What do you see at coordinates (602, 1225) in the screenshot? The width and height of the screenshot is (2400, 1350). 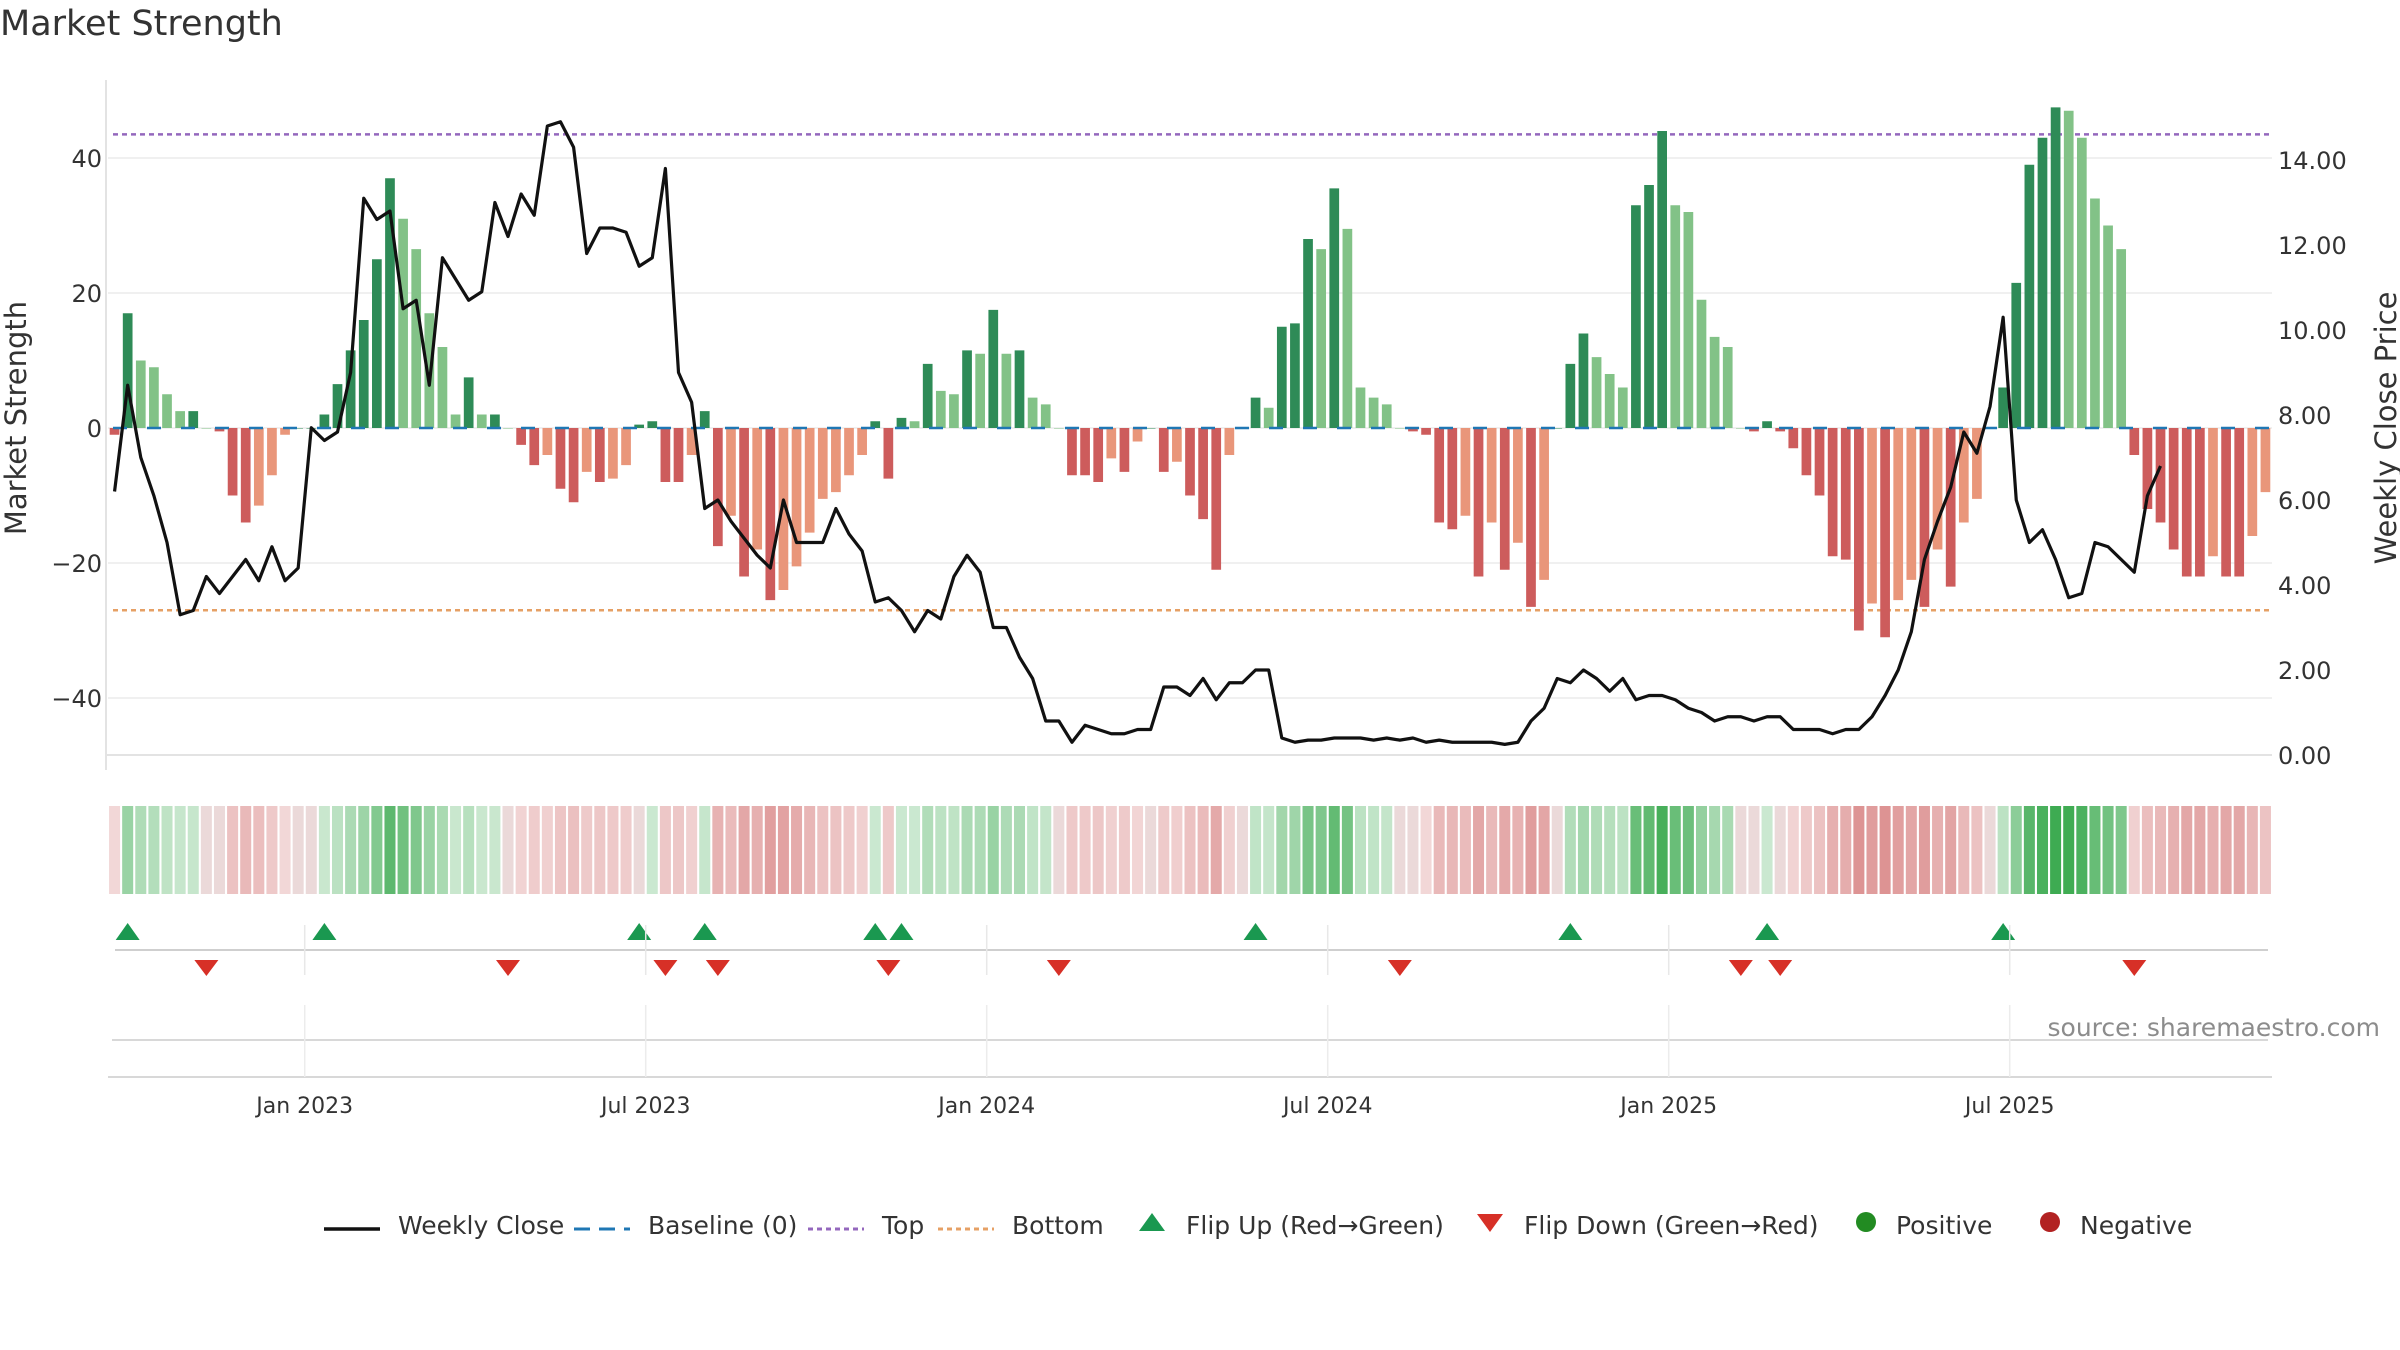 I see `dashed-line-icon` at bounding box center [602, 1225].